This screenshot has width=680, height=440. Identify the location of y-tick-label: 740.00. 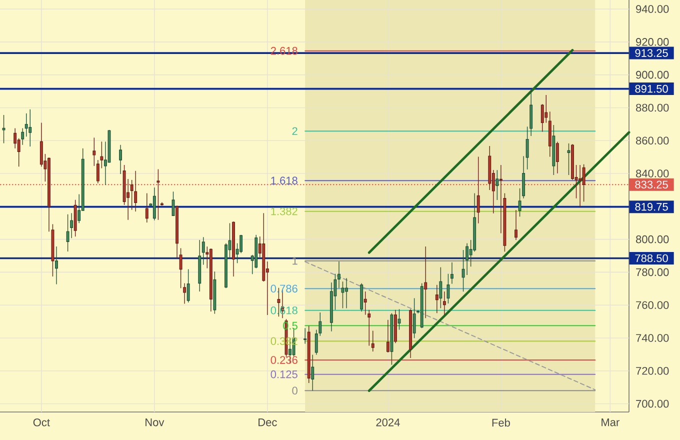
(652, 338).